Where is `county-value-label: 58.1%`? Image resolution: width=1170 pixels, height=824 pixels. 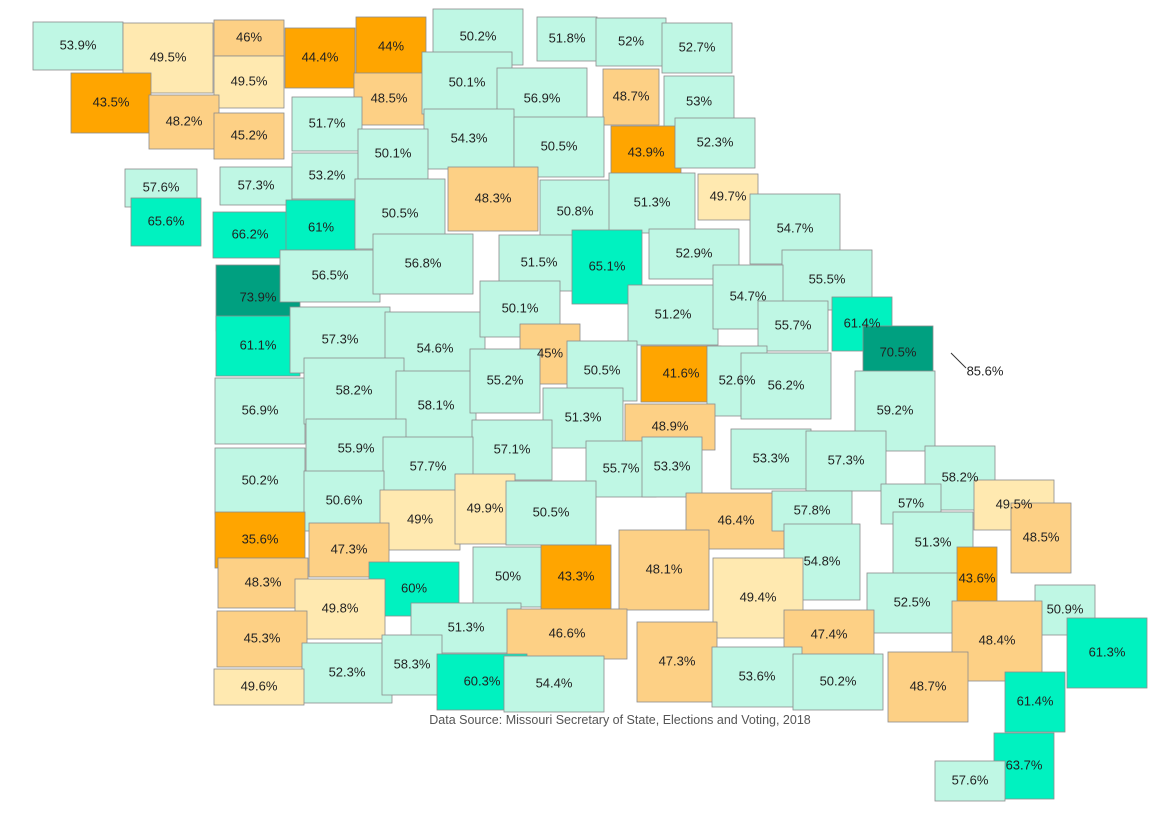 county-value-label: 58.1% is located at coordinates (436, 404).